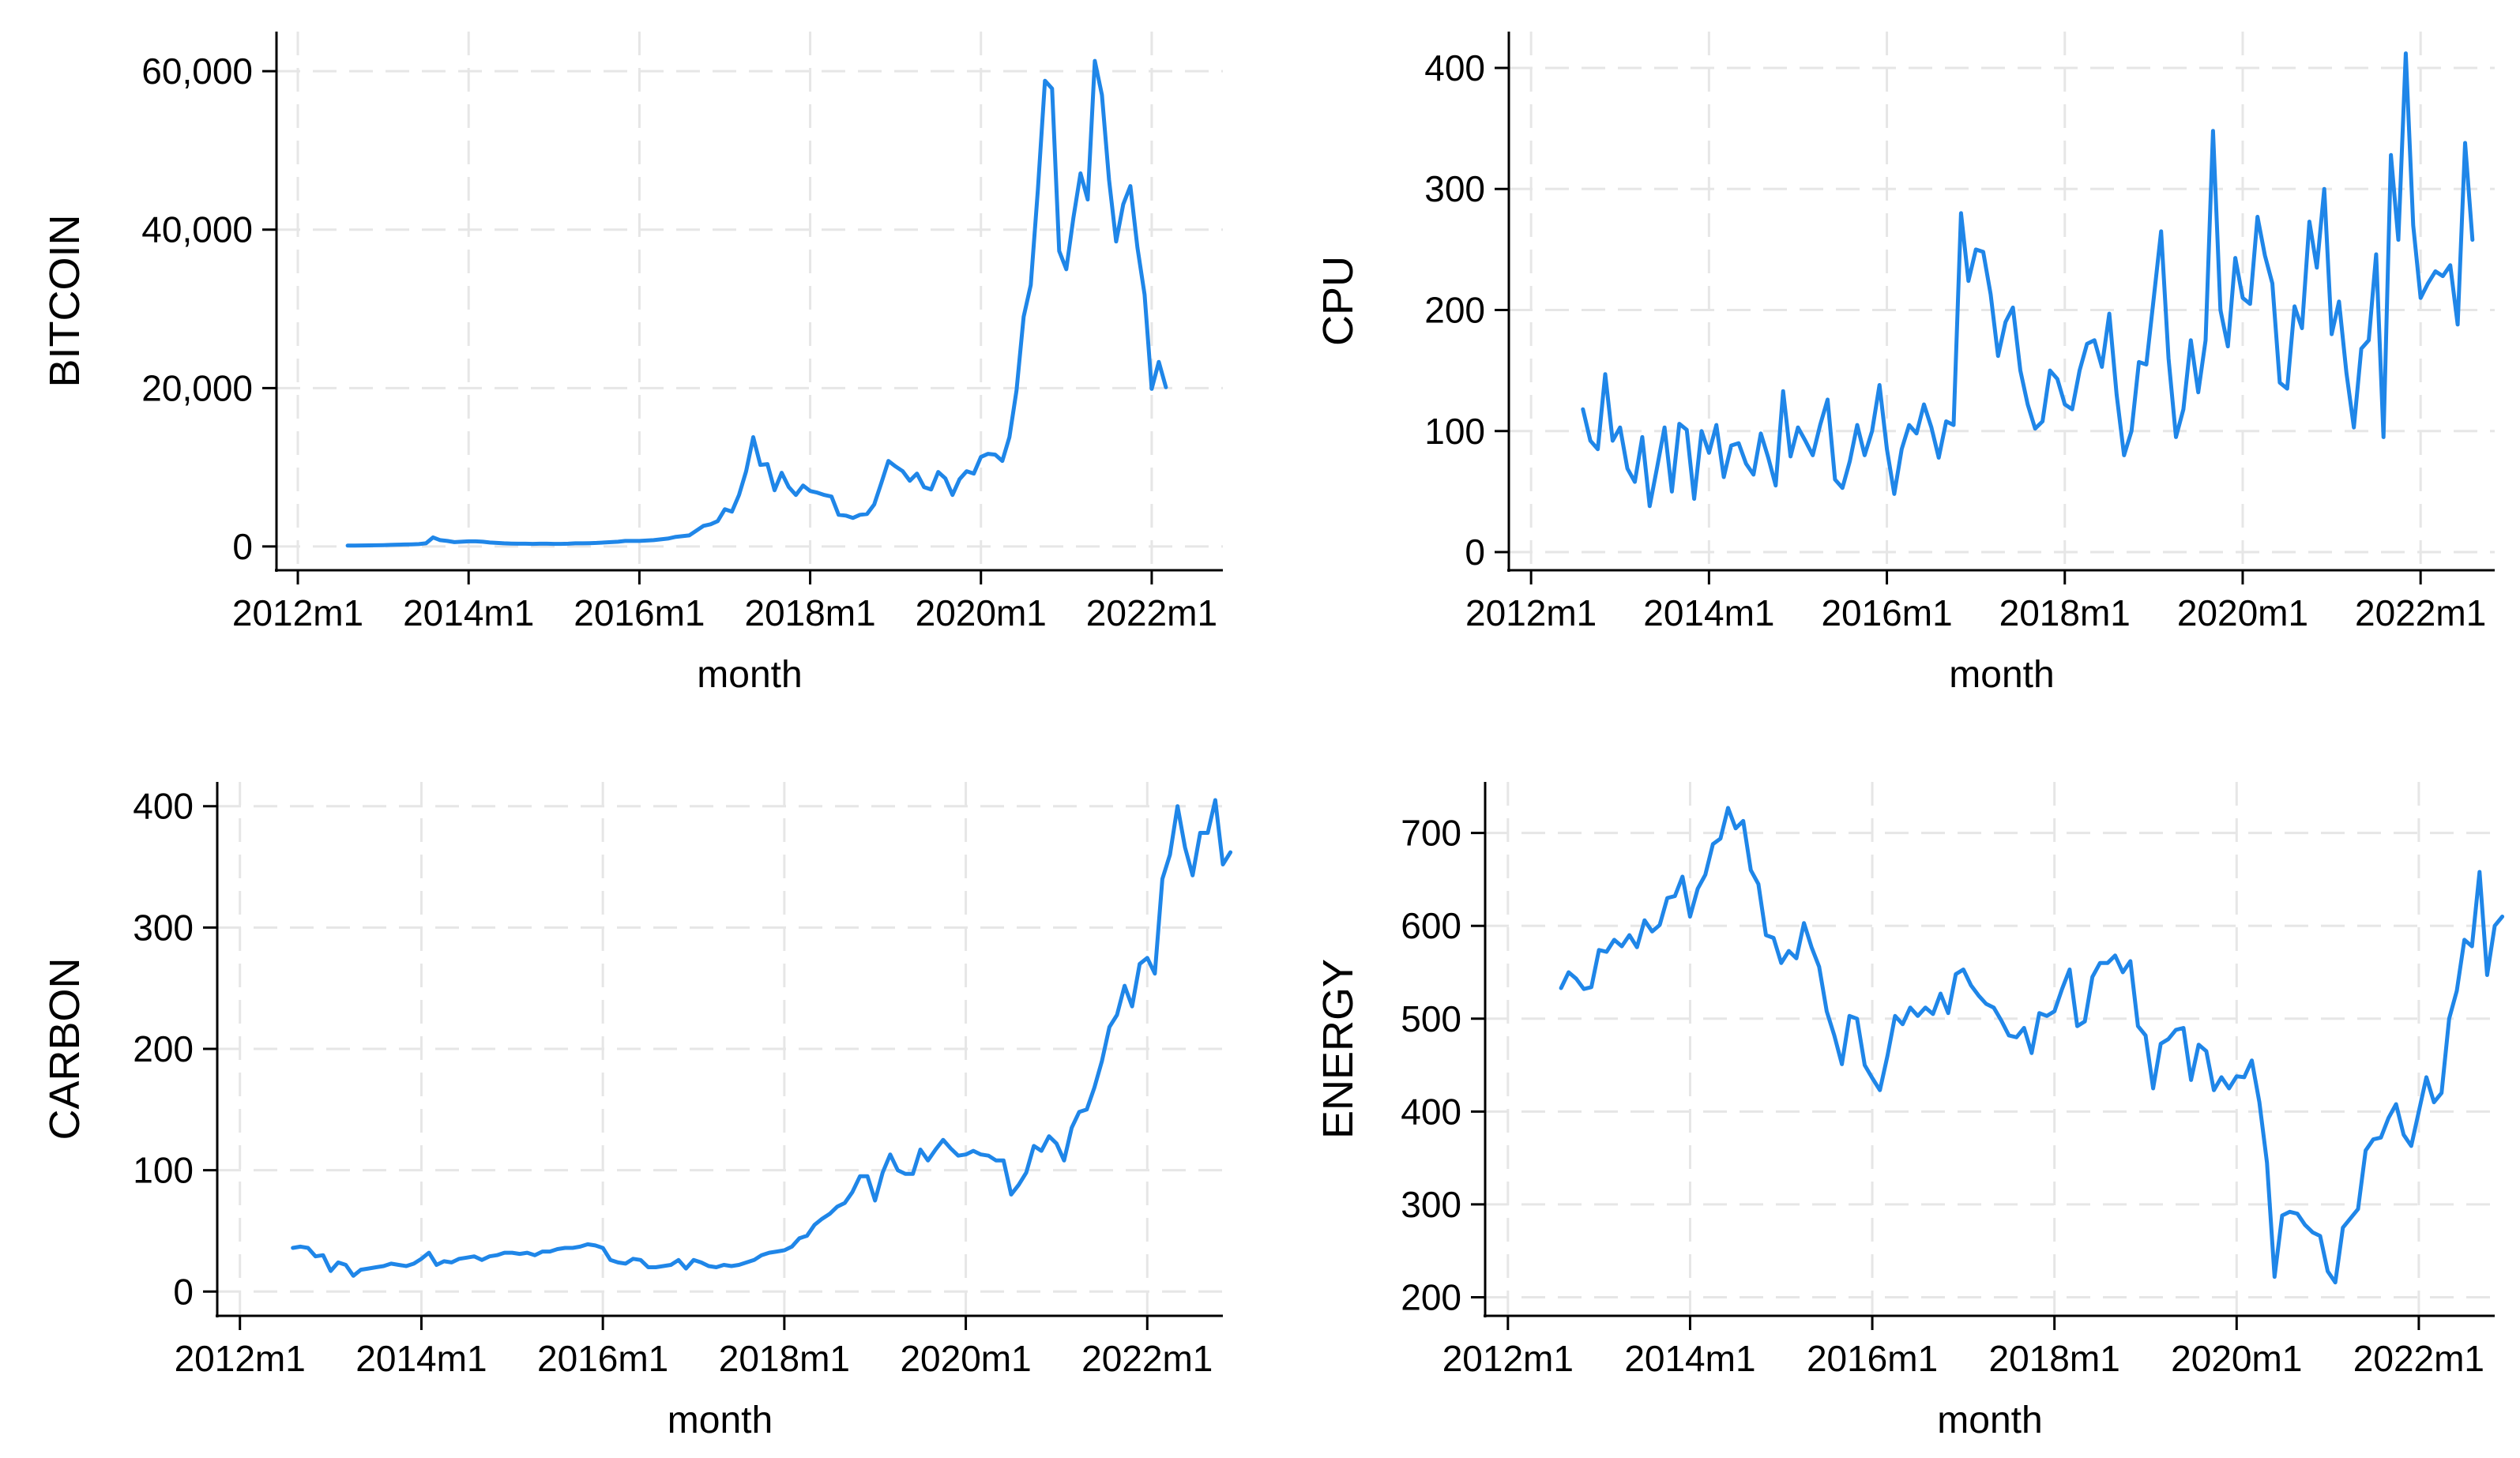 The image size is (2520, 1458). I want to click on carbon-y-tick-label: 400, so click(163, 806).